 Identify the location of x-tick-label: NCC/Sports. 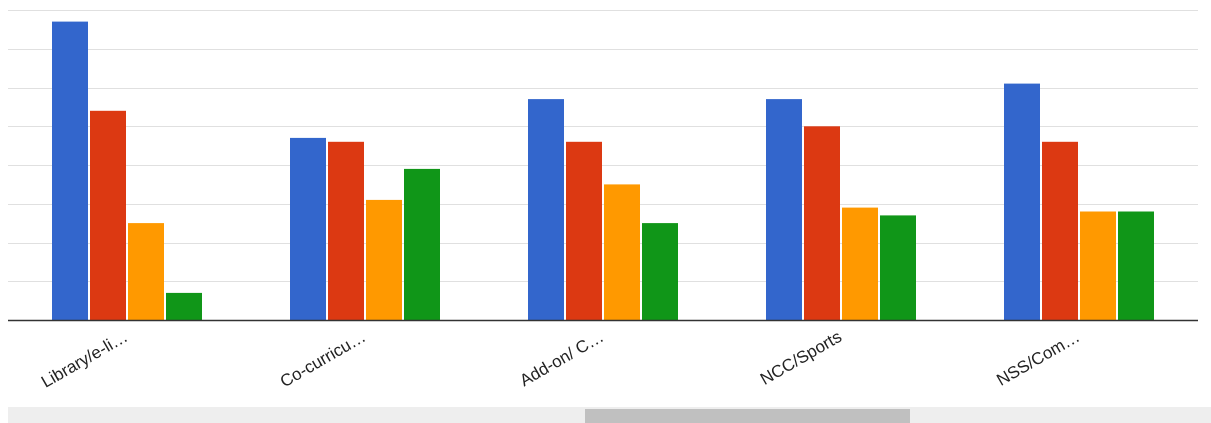
(801, 358).